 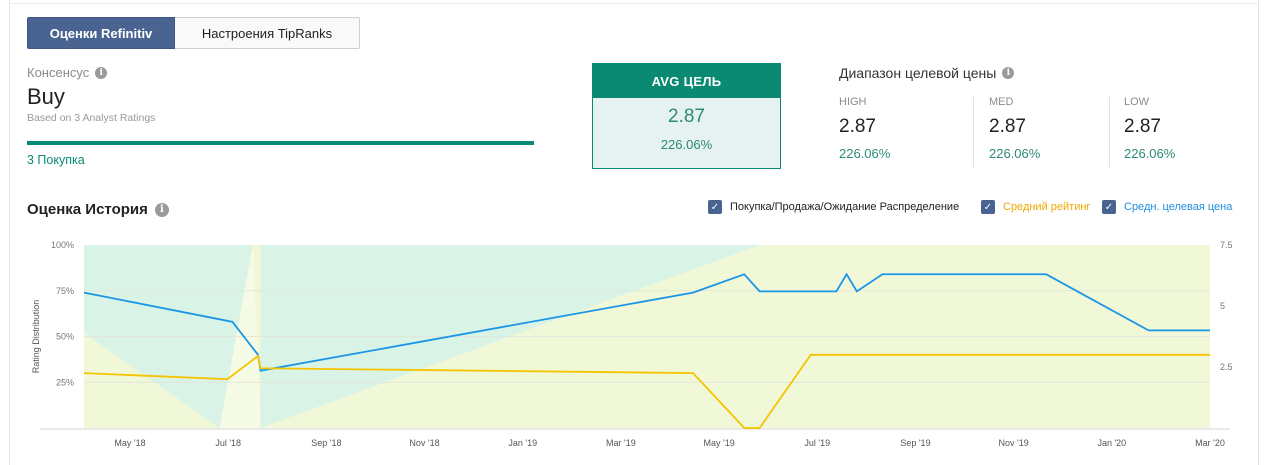 I want to click on y-right-tick-label: 5, so click(x=1222, y=306).